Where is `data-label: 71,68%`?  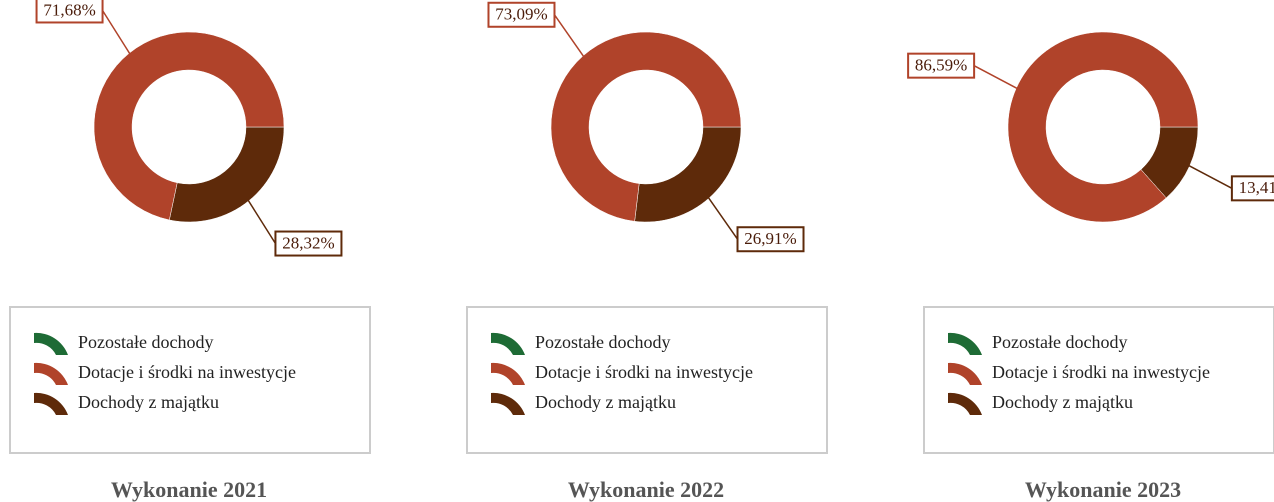 data-label: 71,68% is located at coordinates (69, 9).